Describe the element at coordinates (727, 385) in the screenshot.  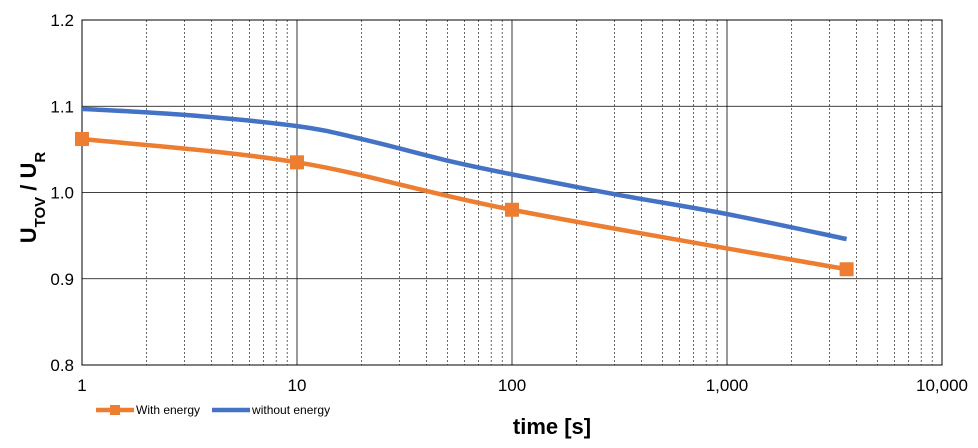
I see `x-tick-label: 1,000` at that location.